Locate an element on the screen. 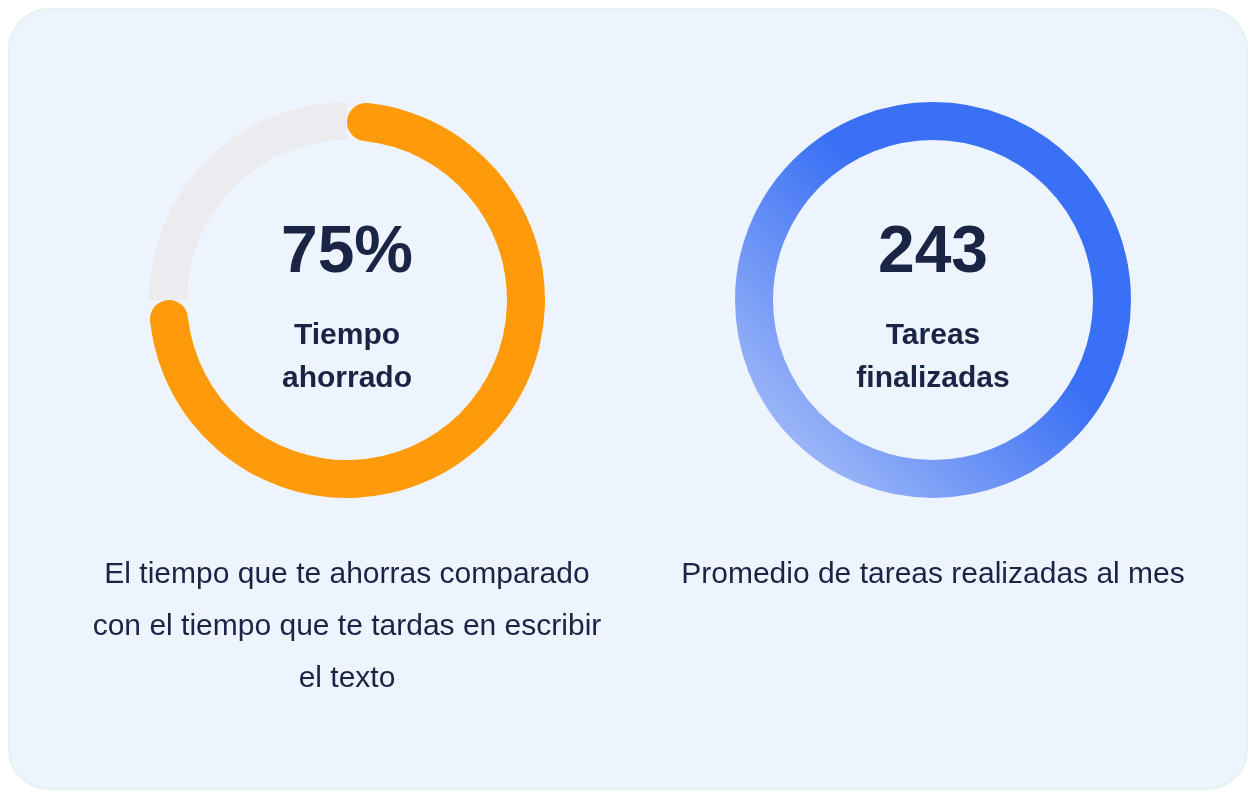 Image resolution: width=1256 pixels, height=800 pixels. data-label: 243 is located at coordinates (933, 249).